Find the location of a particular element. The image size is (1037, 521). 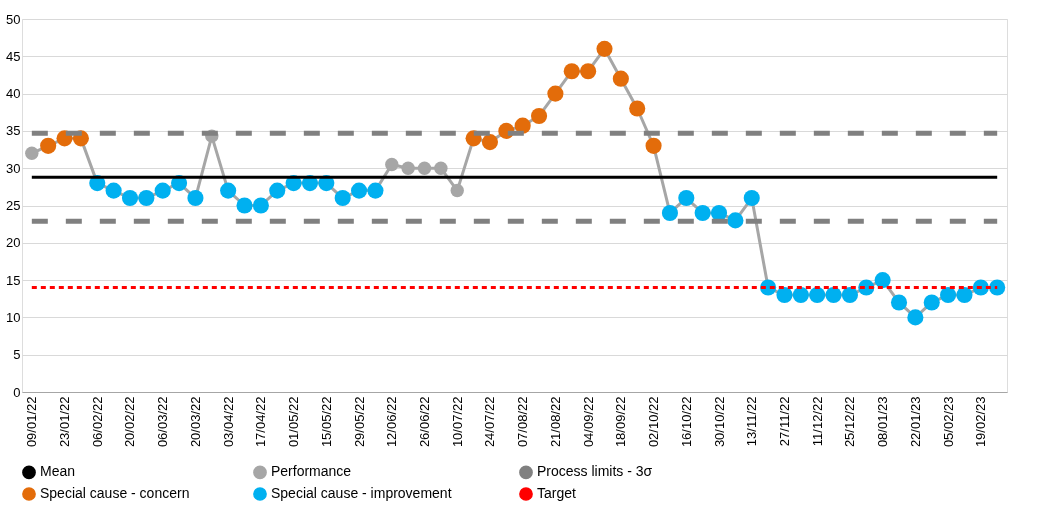

x-tick-label: 10/07/22 is located at coordinates (457, 422).